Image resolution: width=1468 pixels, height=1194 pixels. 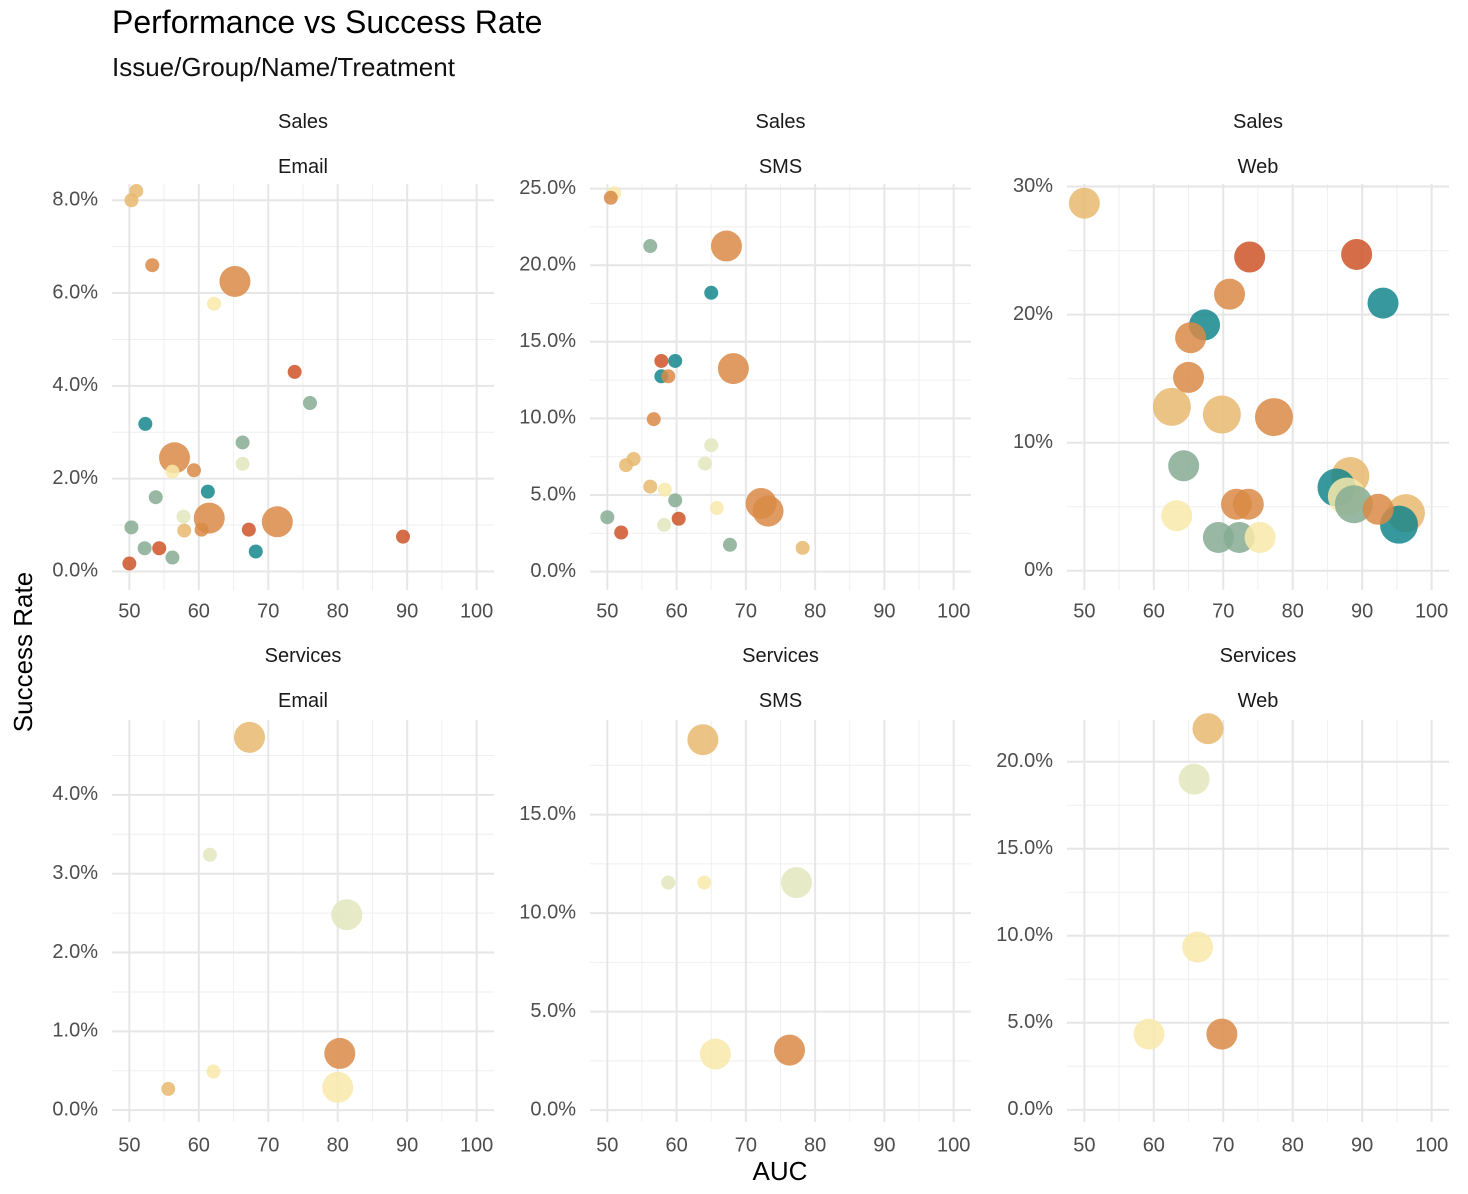 I want to click on y-tick-label: 4.0%, so click(x=75, y=794).